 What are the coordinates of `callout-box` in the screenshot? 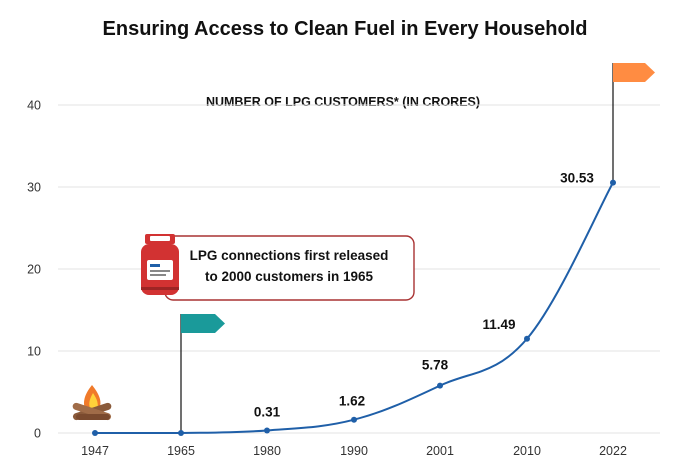 It's located at (289, 268).